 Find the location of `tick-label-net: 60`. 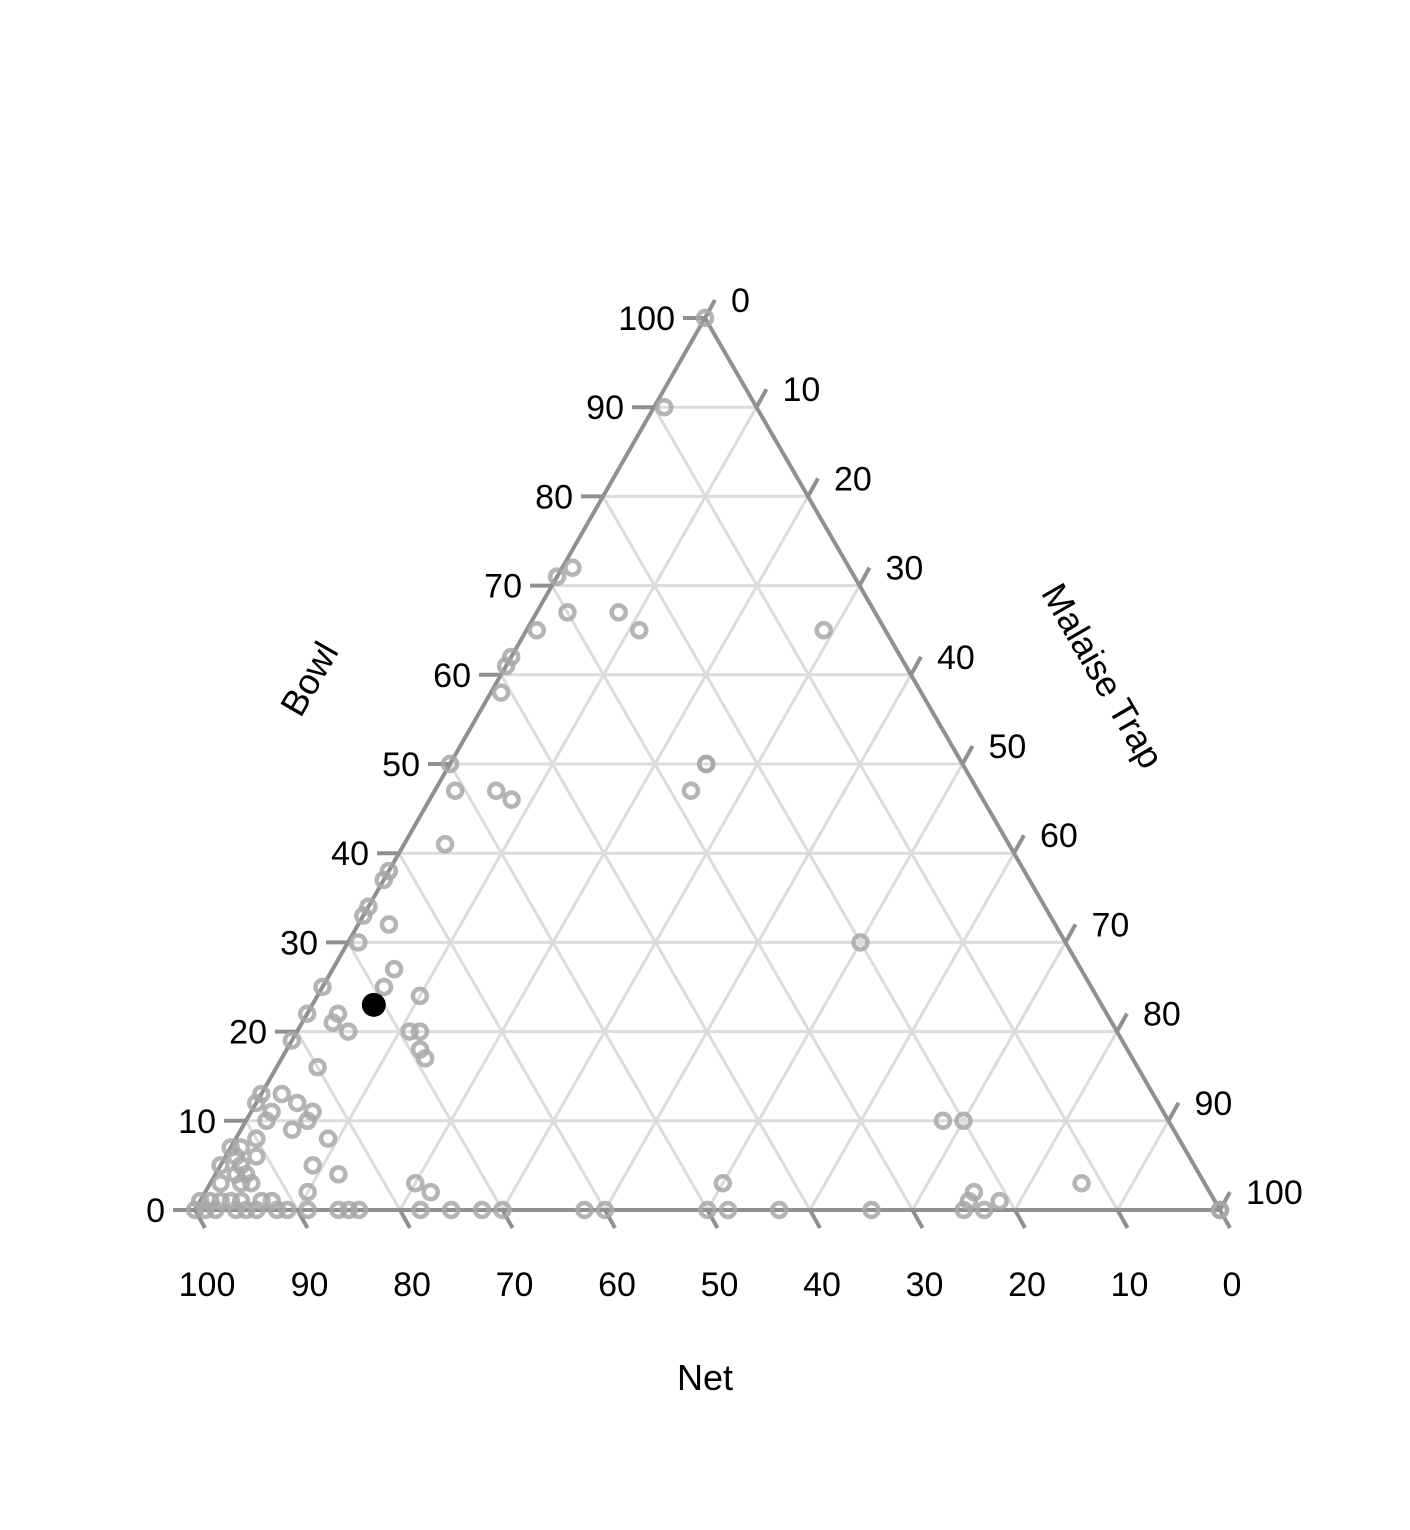

tick-label-net: 60 is located at coordinates (617, 1285).